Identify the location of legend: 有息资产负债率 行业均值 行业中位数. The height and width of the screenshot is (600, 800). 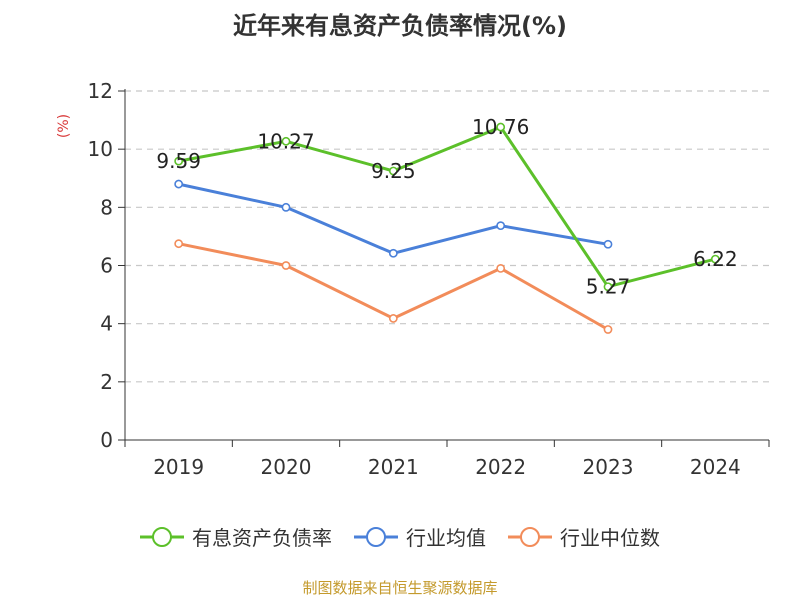
(400, 538).